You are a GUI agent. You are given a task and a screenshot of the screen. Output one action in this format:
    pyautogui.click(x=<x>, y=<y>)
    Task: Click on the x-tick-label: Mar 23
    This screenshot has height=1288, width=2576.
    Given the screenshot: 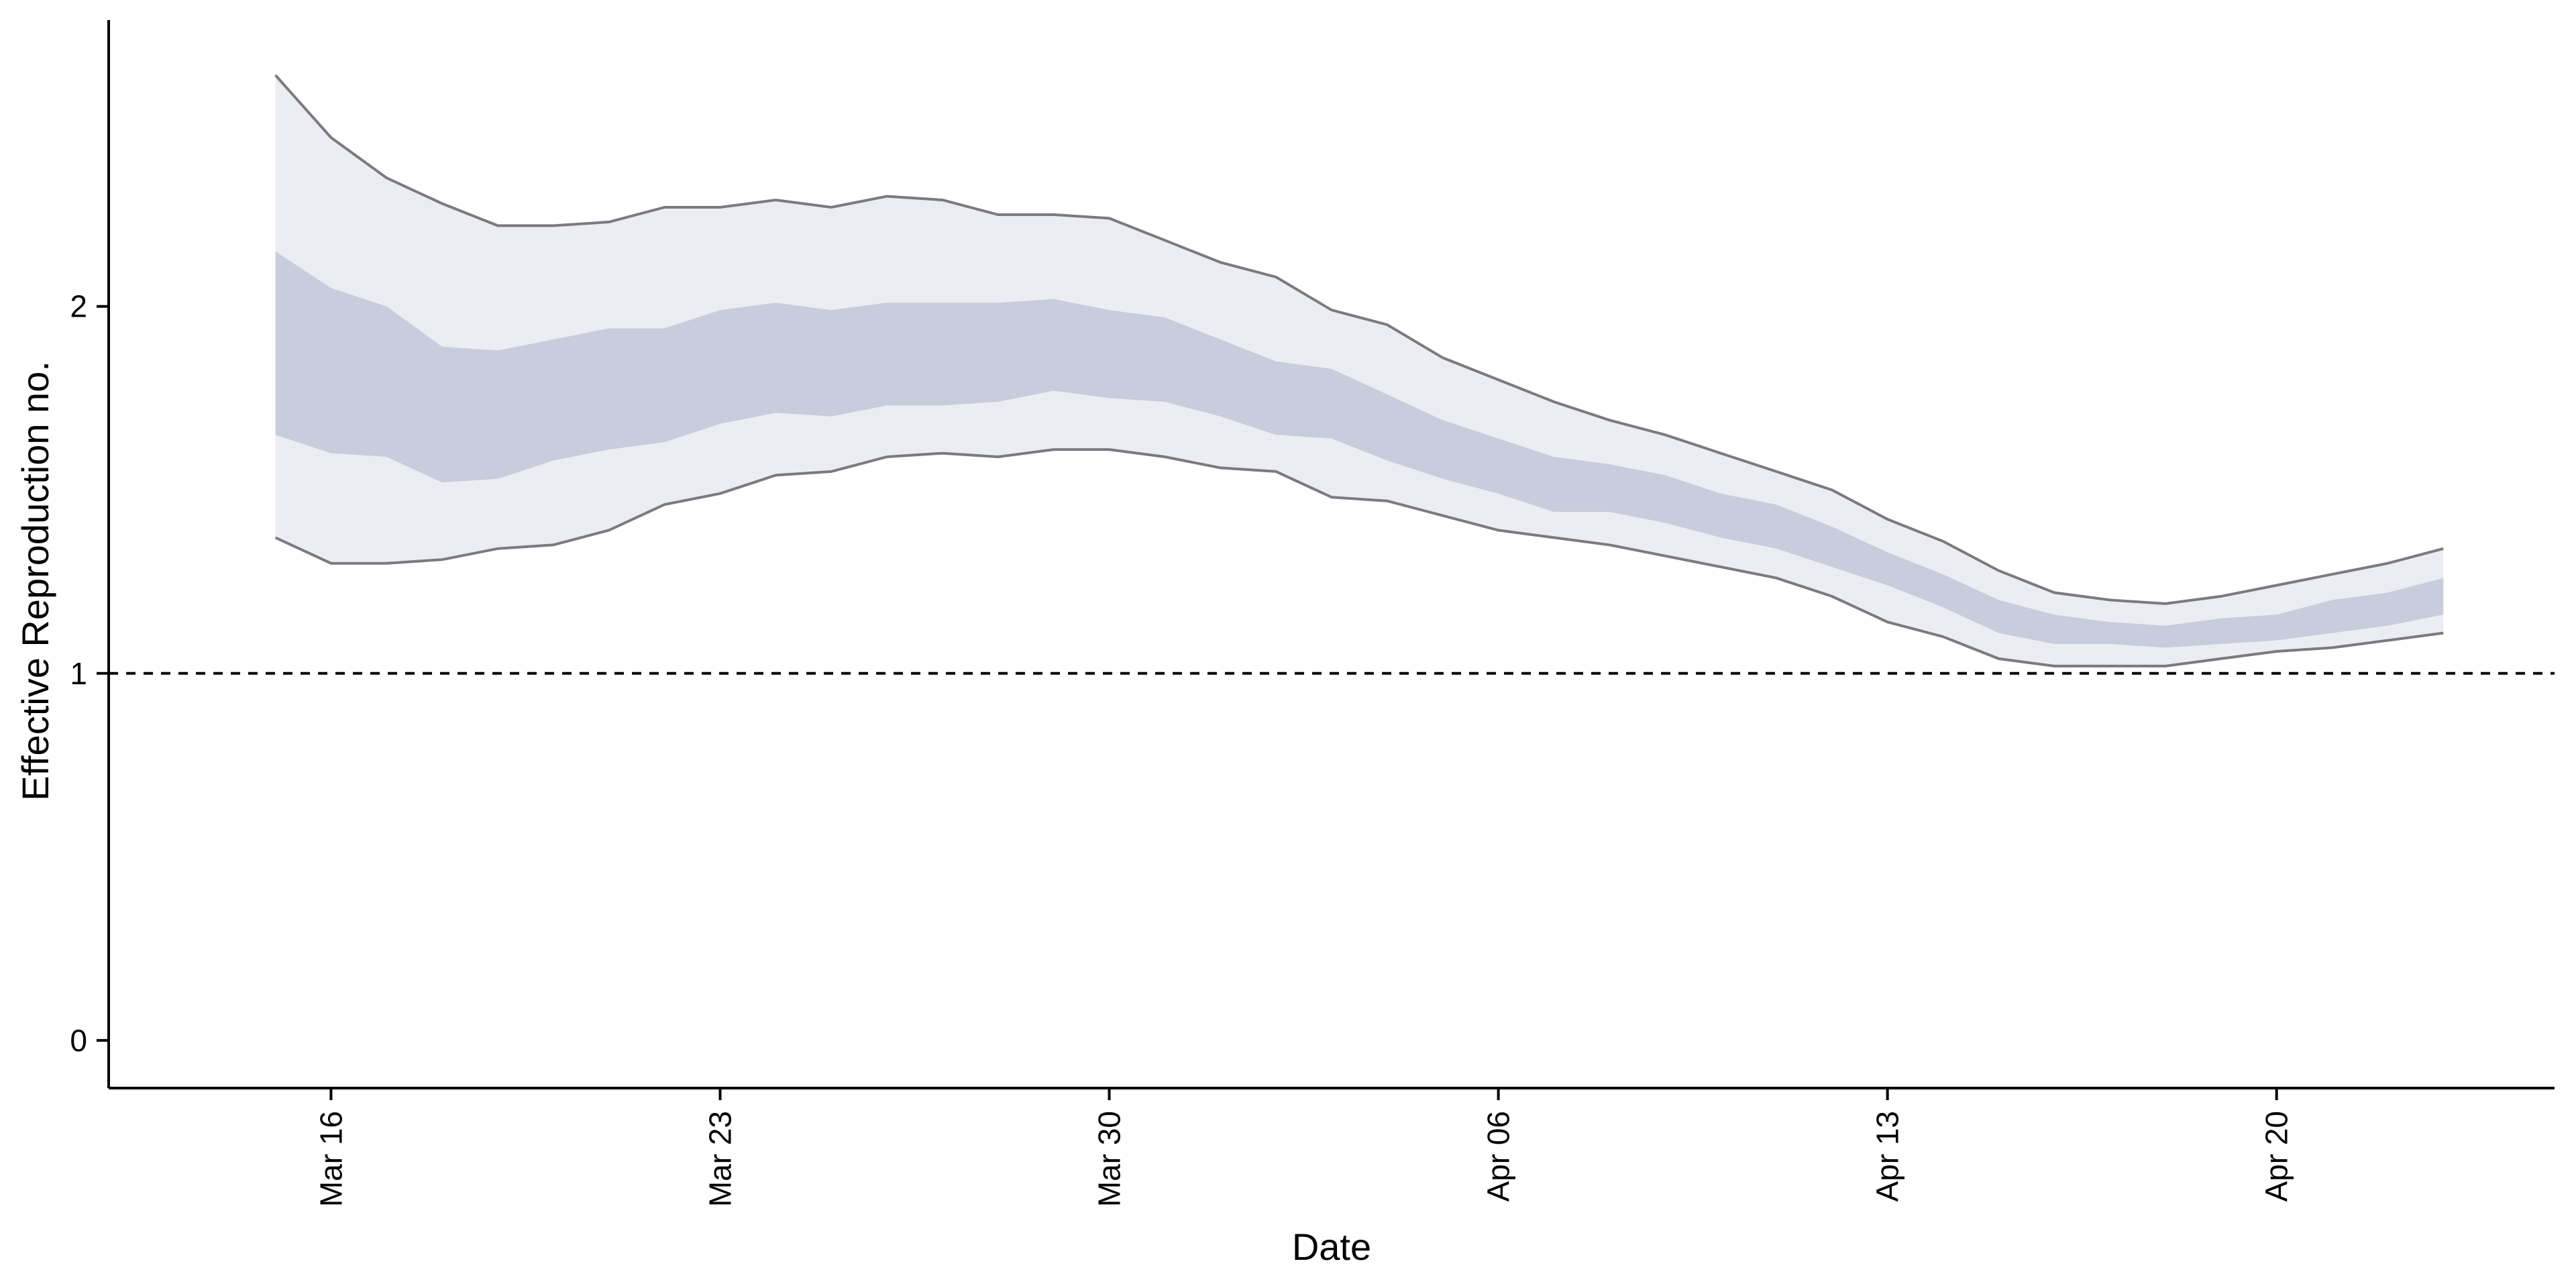 What is the action you would take?
    pyautogui.click(x=720, y=1159)
    